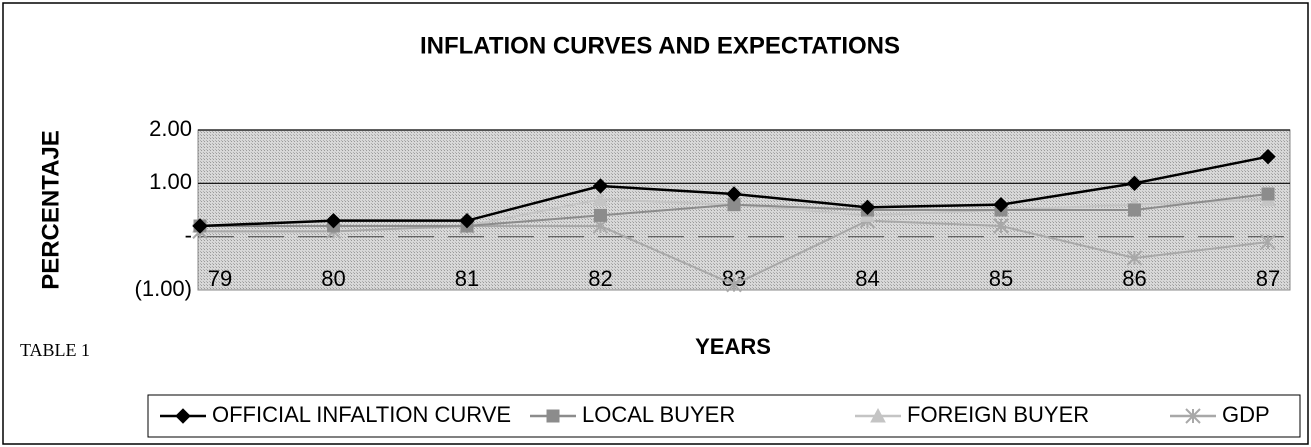 The width and height of the screenshot is (1311, 447). Describe the element at coordinates (170, 128) in the screenshot. I see `y-tick-label: 2.00` at that location.